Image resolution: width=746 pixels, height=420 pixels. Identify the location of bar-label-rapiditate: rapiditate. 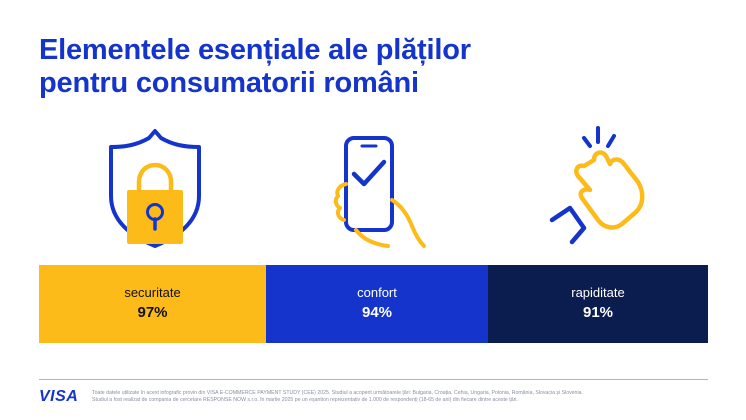
(598, 292).